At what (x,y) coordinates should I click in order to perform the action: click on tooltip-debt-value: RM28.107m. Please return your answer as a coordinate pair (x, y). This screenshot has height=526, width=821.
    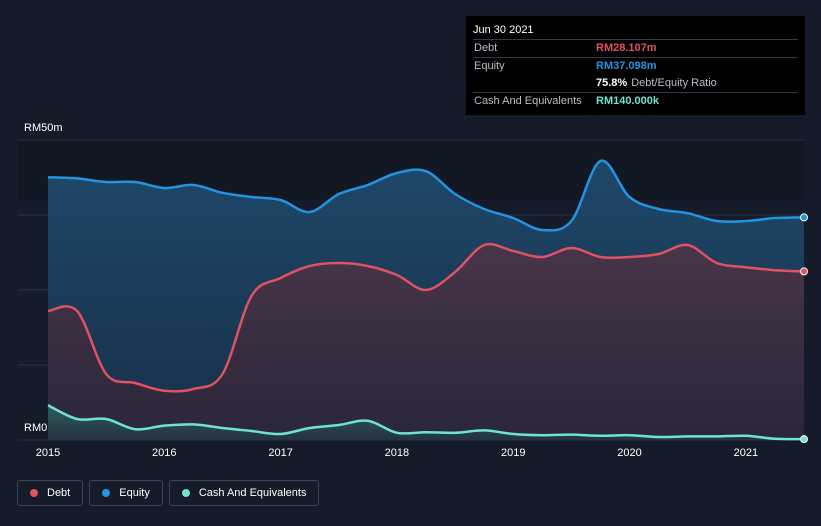
    Looking at the image, I should click on (626, 48).